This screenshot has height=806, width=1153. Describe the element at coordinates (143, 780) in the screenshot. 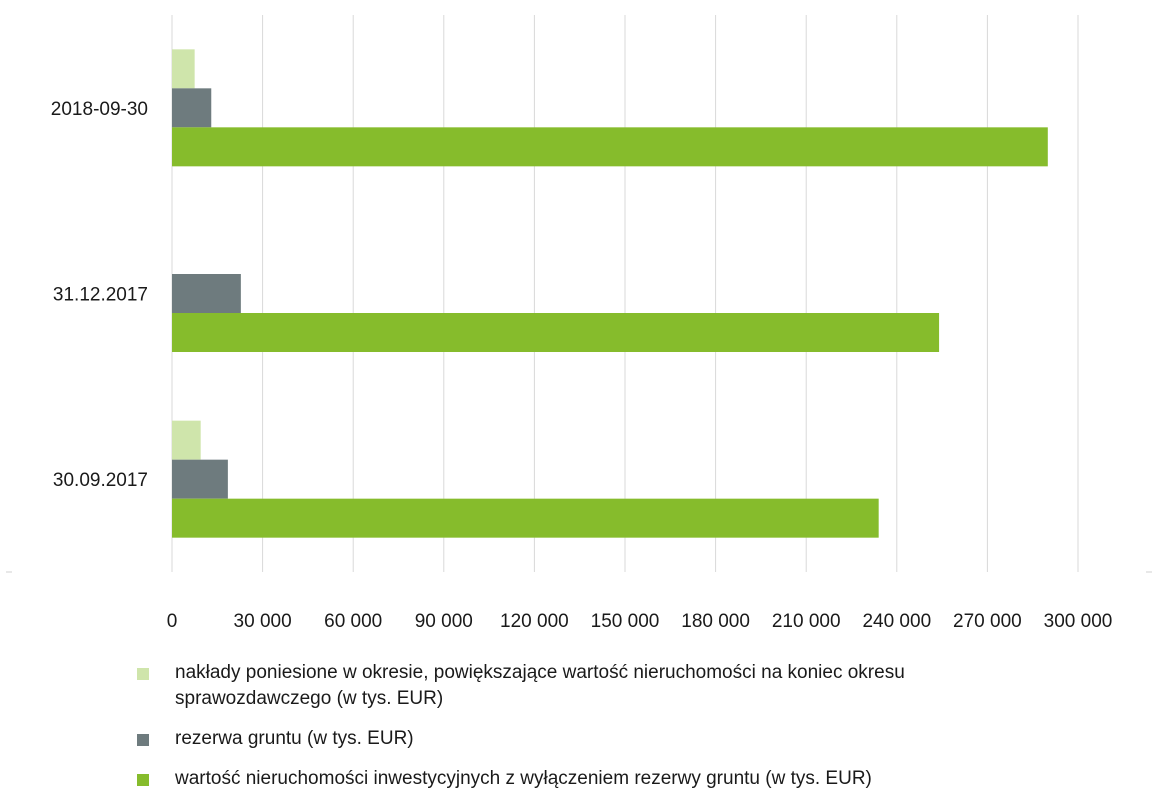

I see `legend-swatch-wartosc` at that location.